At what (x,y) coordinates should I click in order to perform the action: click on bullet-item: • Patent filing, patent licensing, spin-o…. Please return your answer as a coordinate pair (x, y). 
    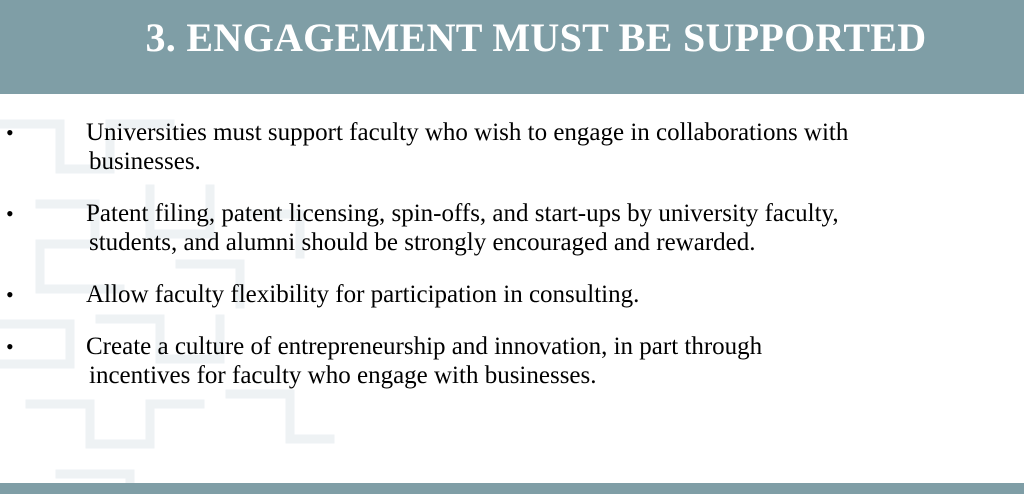
    Looking at the image, I should click on (512, 228).